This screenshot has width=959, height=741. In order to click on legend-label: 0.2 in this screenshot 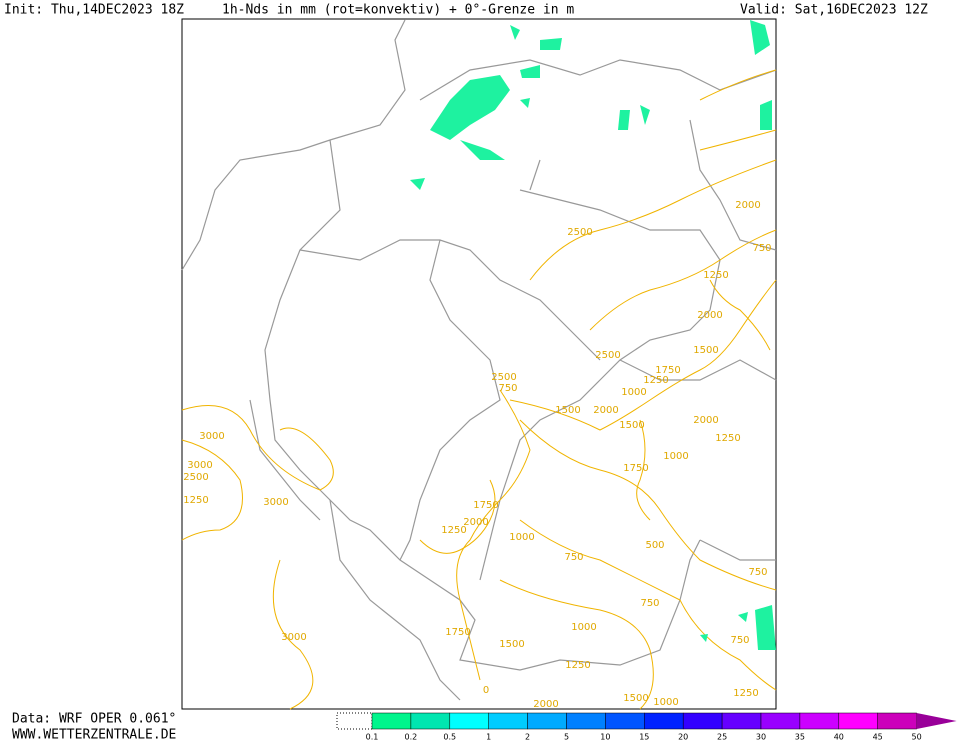, I will do `click(411, 737)`.